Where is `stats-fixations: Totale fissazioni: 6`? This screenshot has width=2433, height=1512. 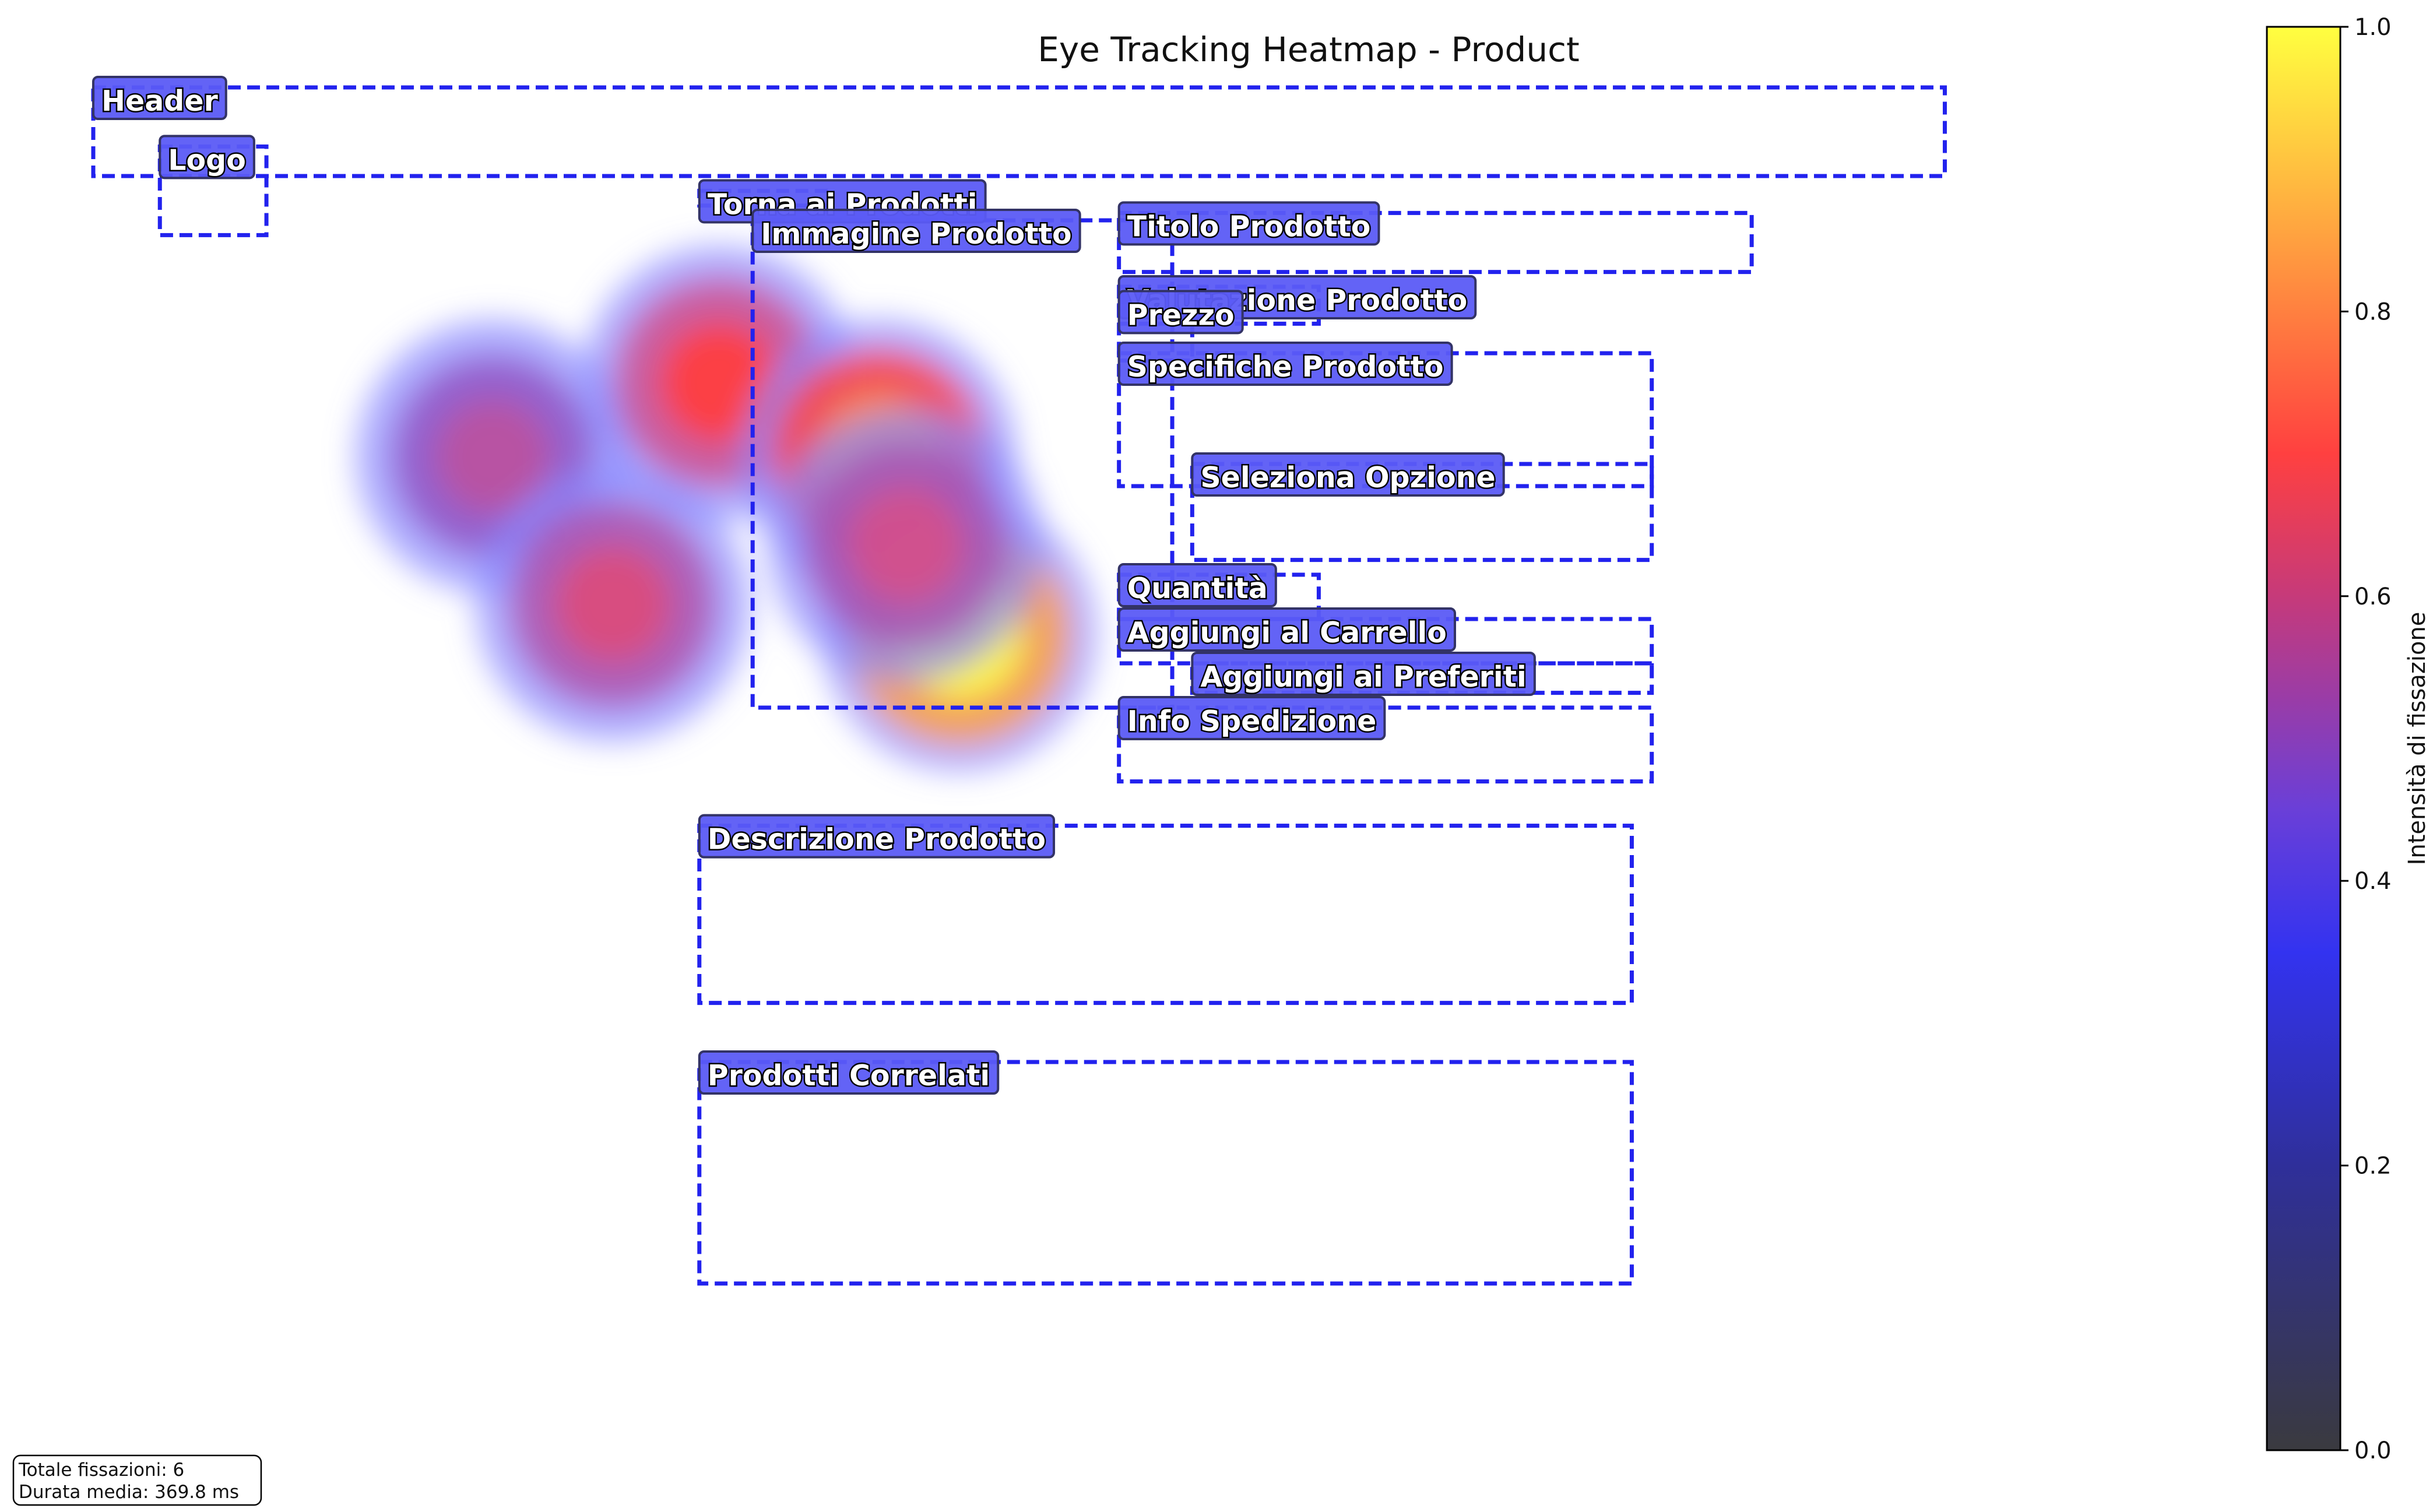
stats-fixations: Totale fissazioni: 6 is located at coordinates (101, 1470).